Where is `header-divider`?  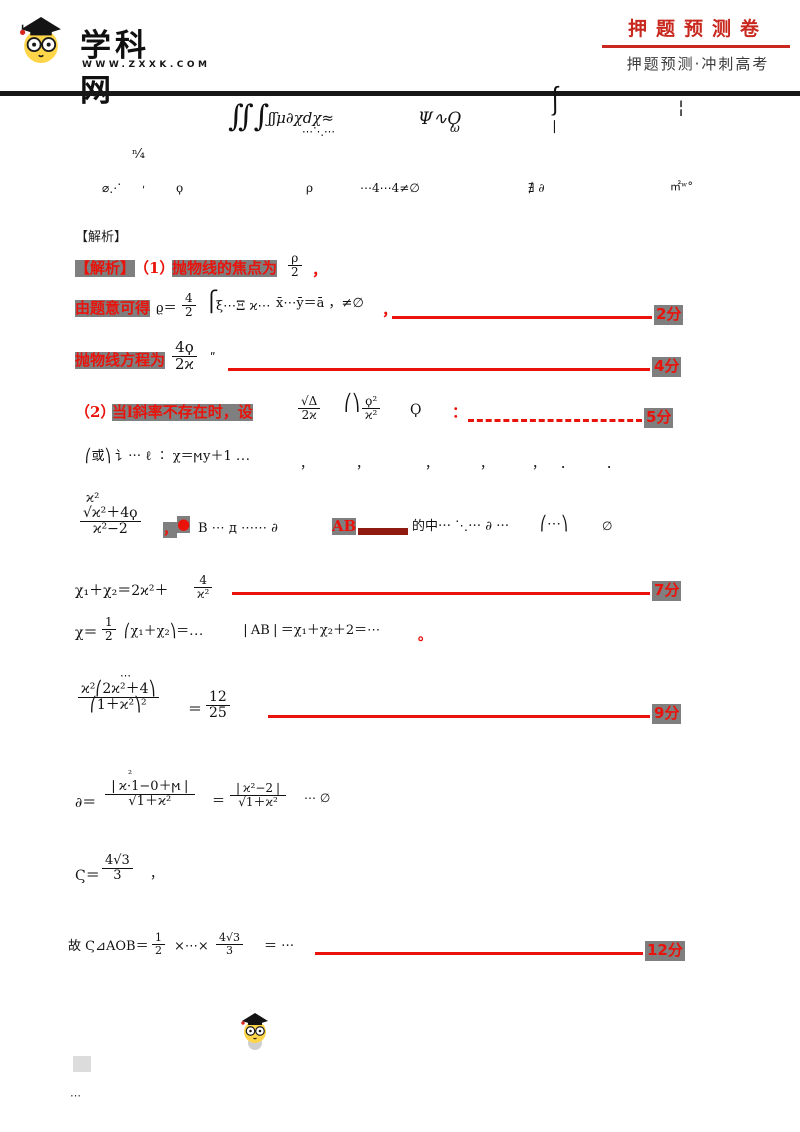
header-divider is located at coordinates (400, 93).